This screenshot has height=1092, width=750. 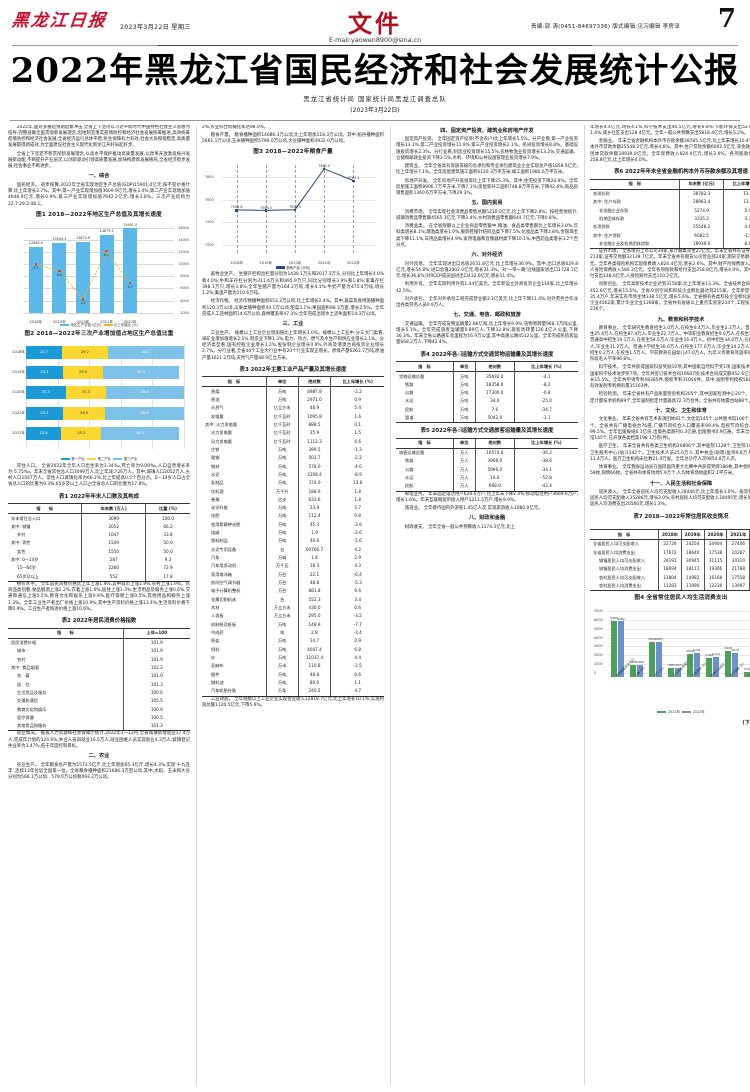 I want to click on table-cell: 中成药, so click(x=217, y=633).